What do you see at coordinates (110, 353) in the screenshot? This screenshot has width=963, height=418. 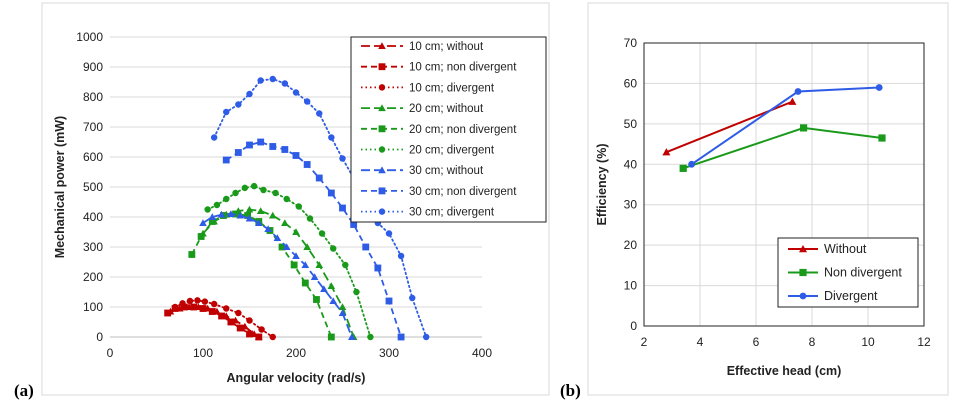 I see `x-tick-label: 0` at bounding box center [110, 353].